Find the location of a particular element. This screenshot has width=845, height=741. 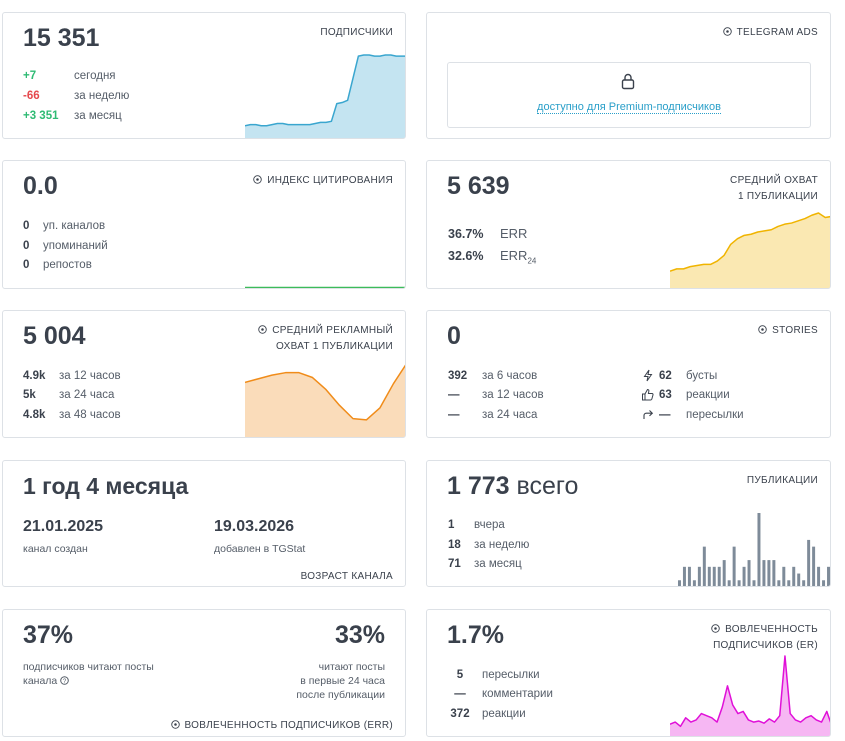

title-text: ИНДЕКС ЦИТИРОВАНИЯ is located at coordinates (330, 180).